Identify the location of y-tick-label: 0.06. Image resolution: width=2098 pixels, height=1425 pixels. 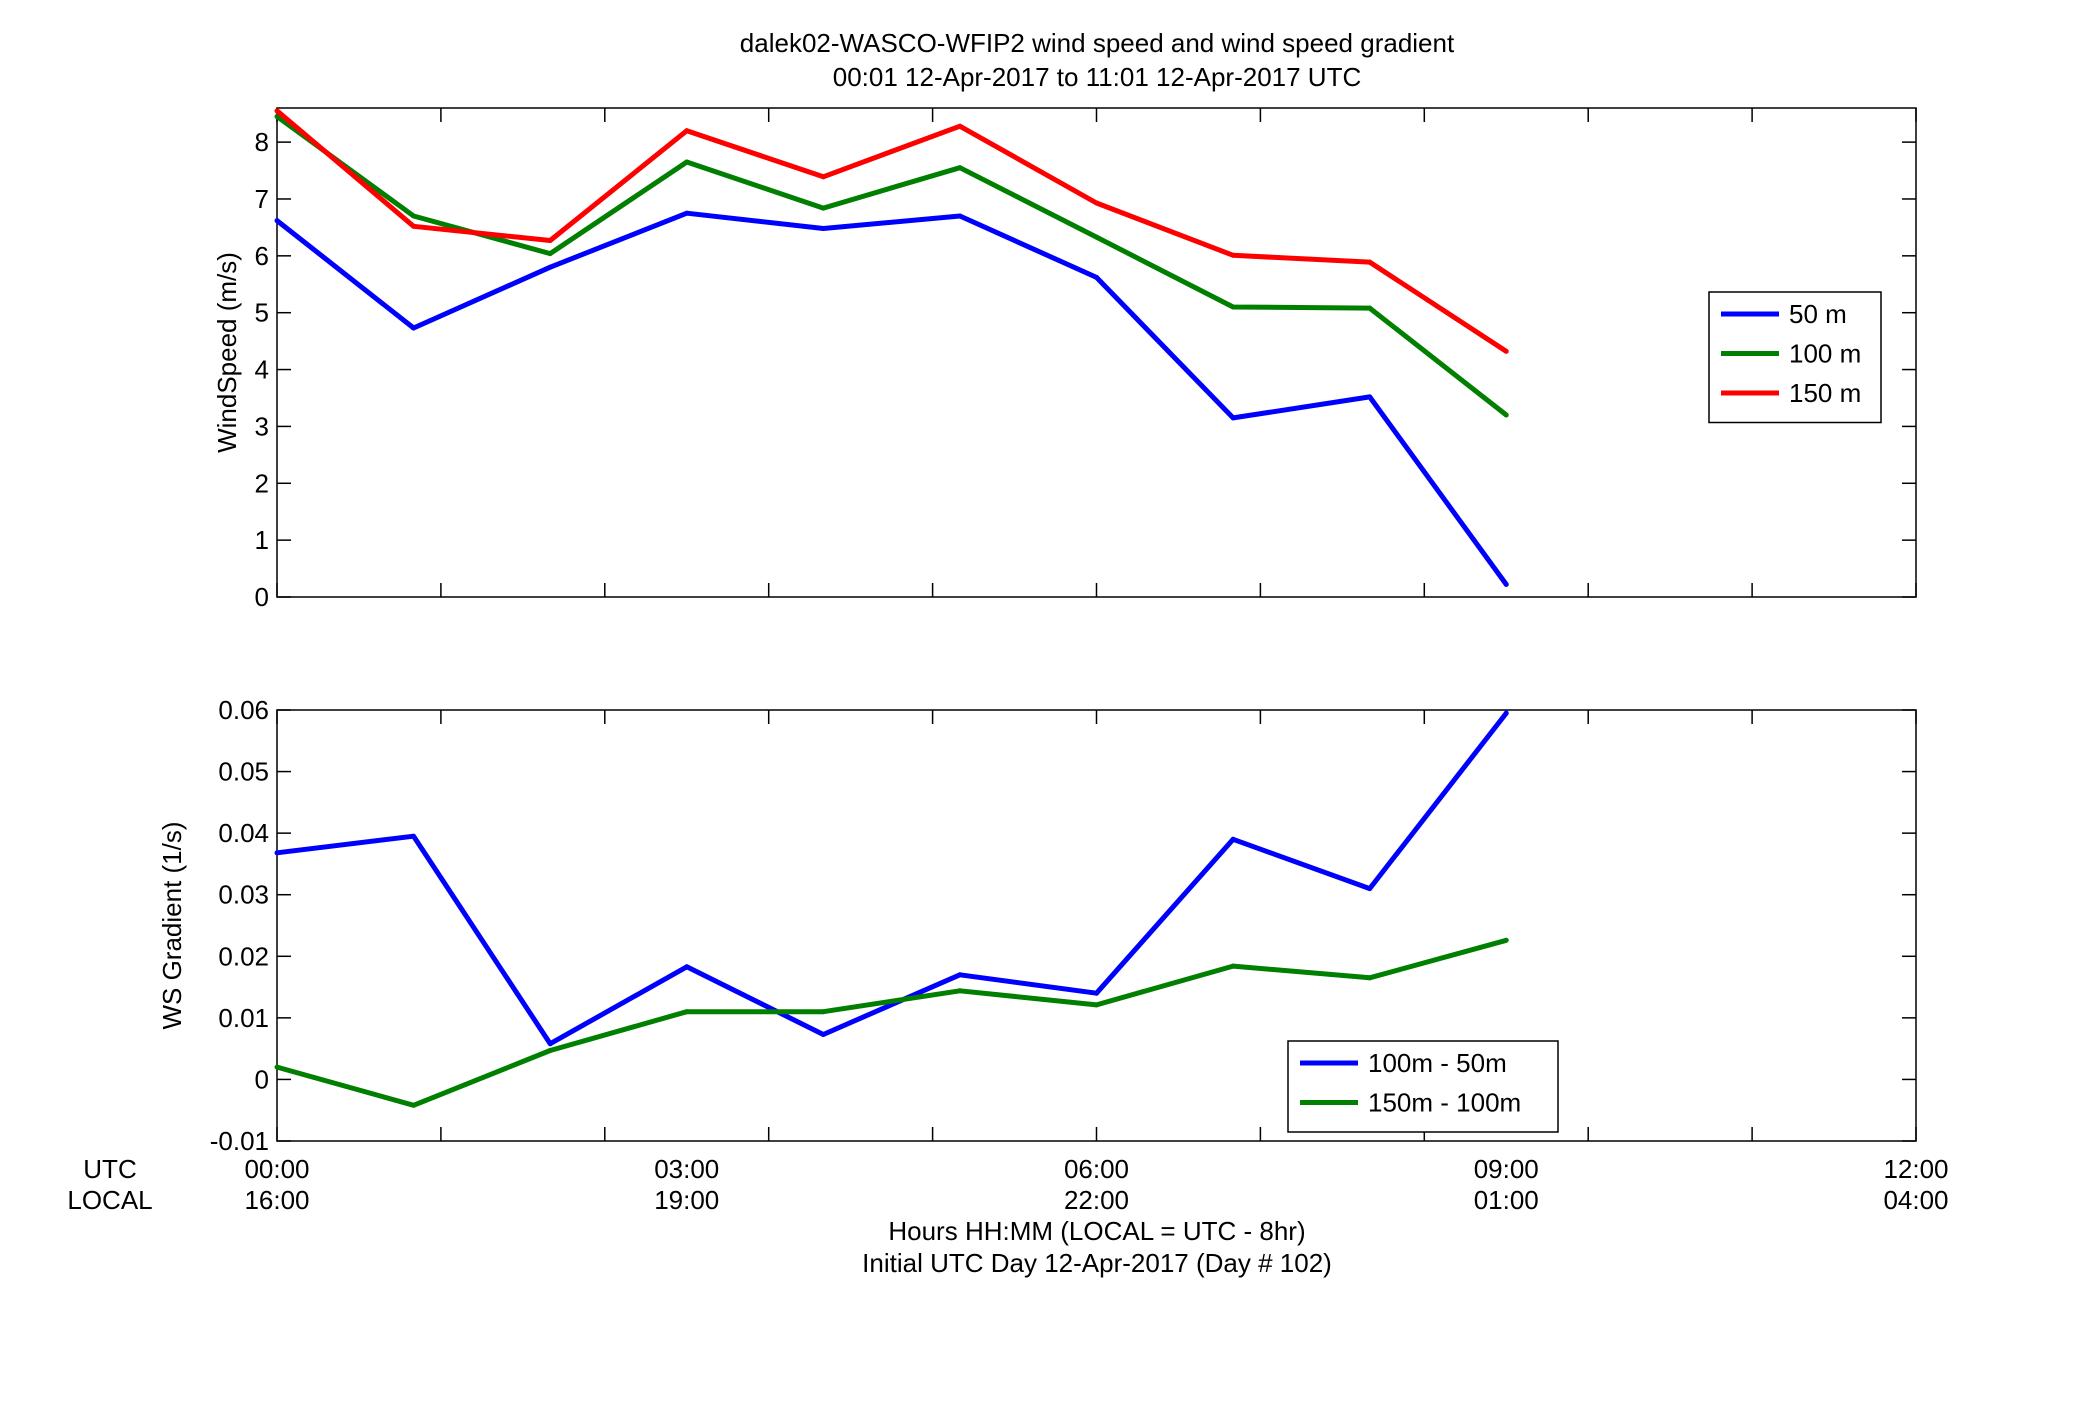
(243, 710).